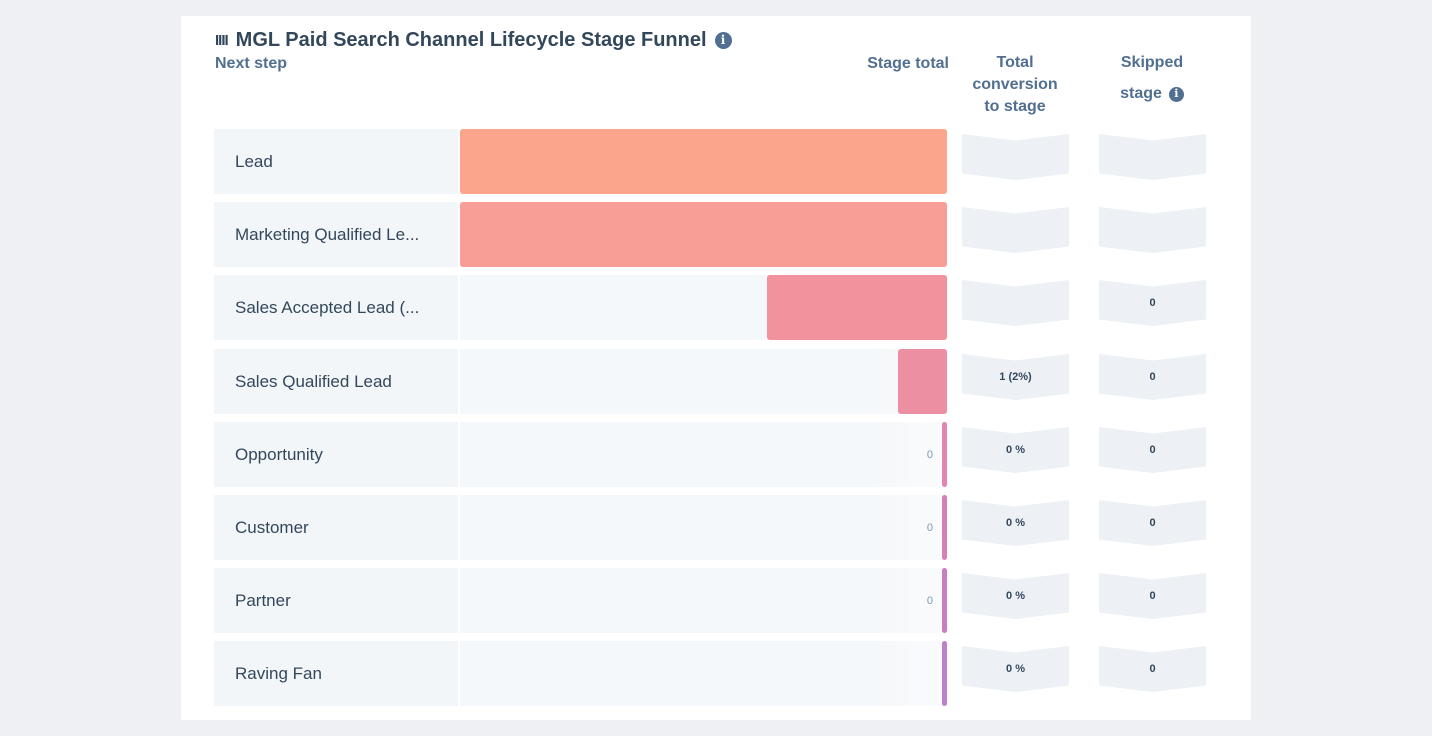  I want to click on funnel-row: Opportunity 0, so click(580, 454).